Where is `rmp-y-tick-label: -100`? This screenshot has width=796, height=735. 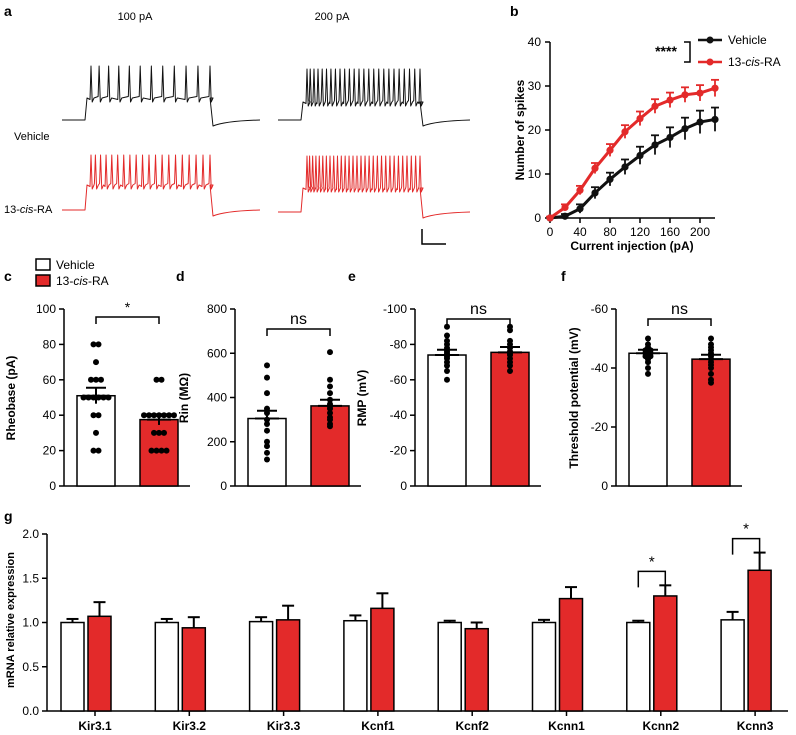 rmp-y-tick-label: -100 is located at coordinates (395, 309).